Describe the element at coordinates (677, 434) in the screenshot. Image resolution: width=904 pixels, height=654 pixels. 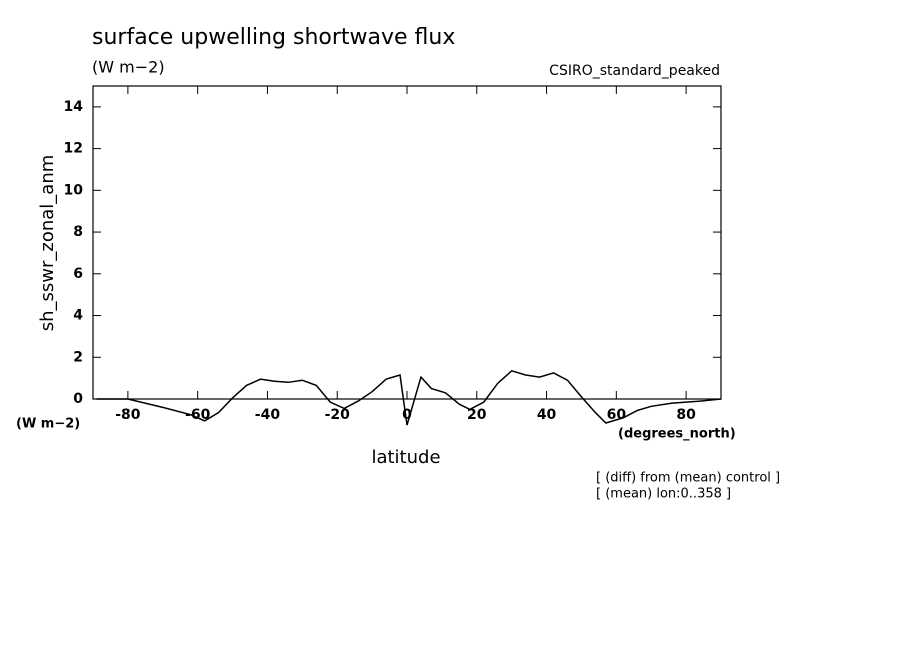
I see `x-units: (degrees_north)` at that location.